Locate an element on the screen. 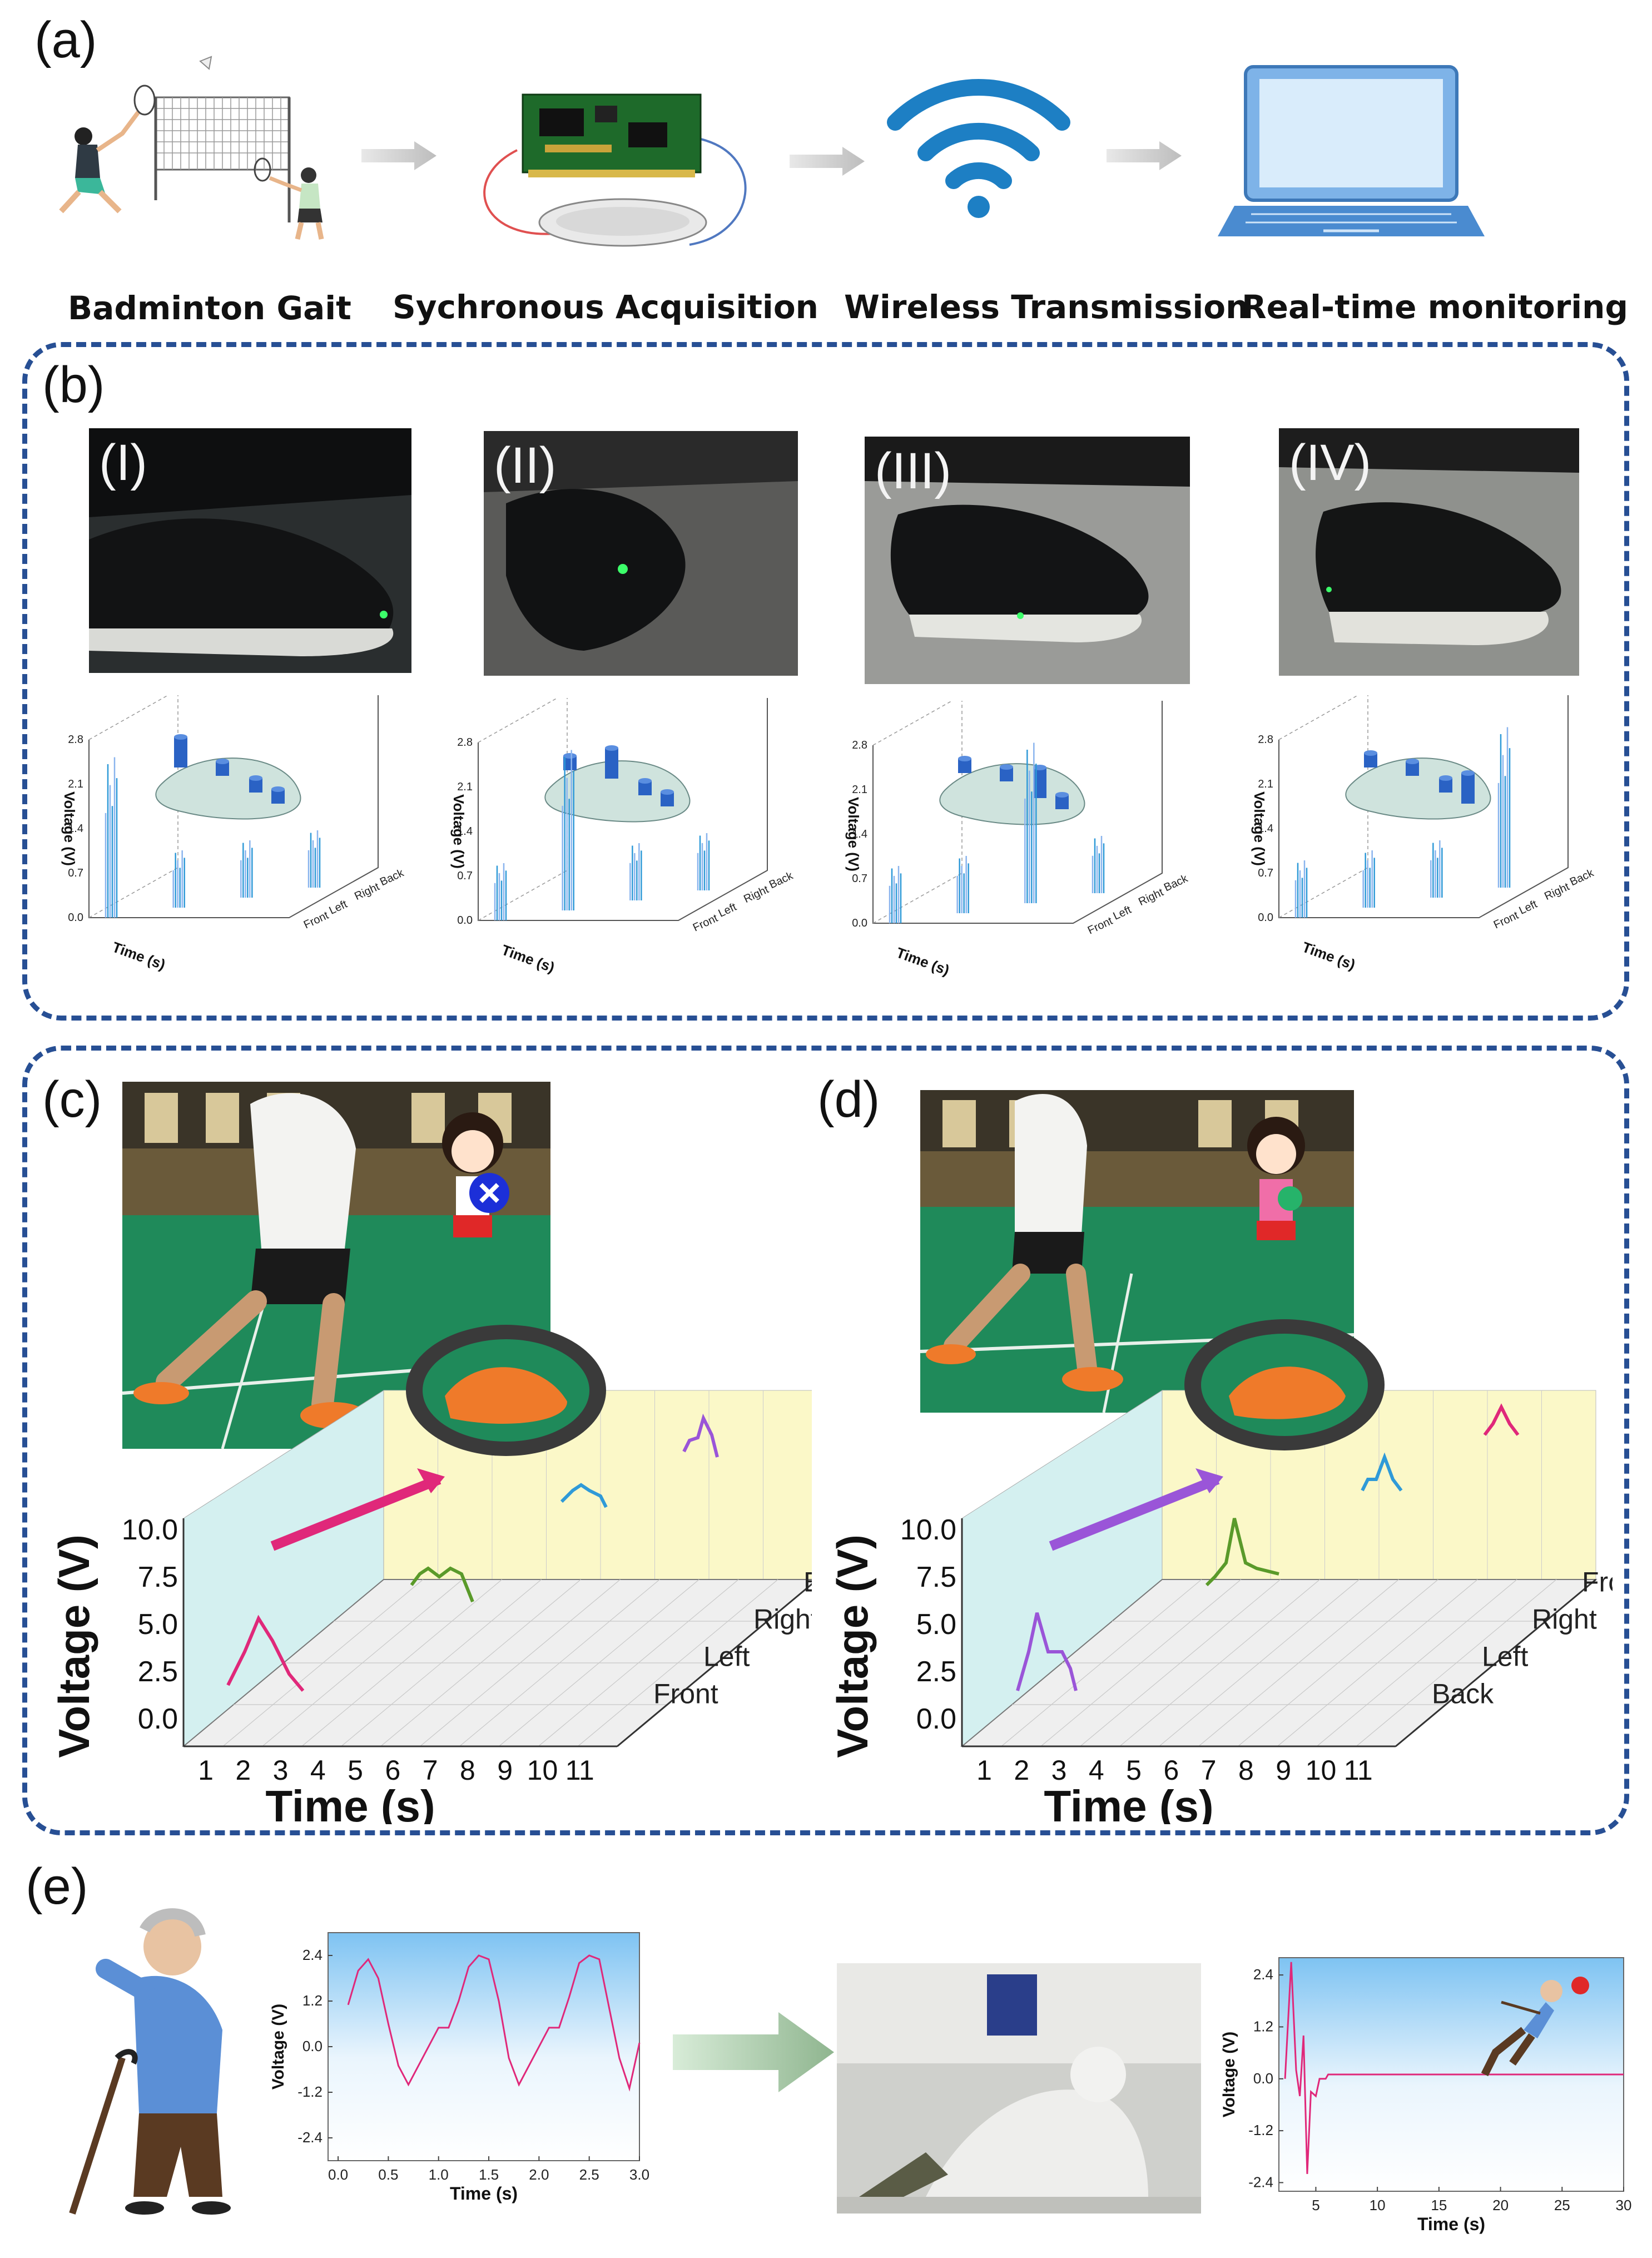  xtick-label: 2 is located at coordinates (1022, 1770).